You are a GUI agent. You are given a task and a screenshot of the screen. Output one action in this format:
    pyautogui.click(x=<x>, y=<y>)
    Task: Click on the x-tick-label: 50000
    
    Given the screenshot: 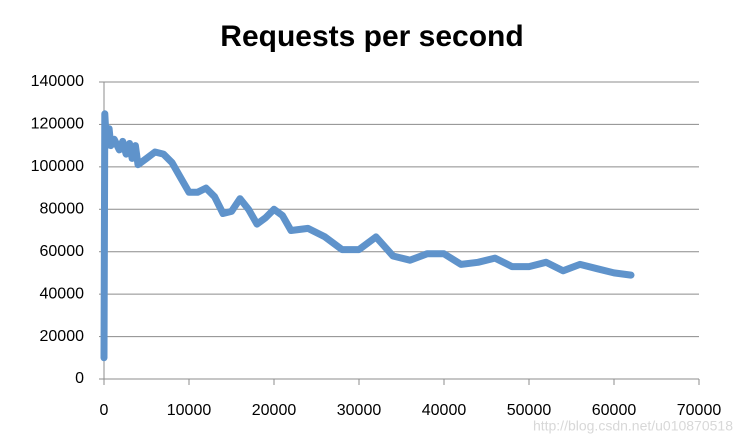 What is the action you would take?
    pyautogui.click(x=529, y=410)
    